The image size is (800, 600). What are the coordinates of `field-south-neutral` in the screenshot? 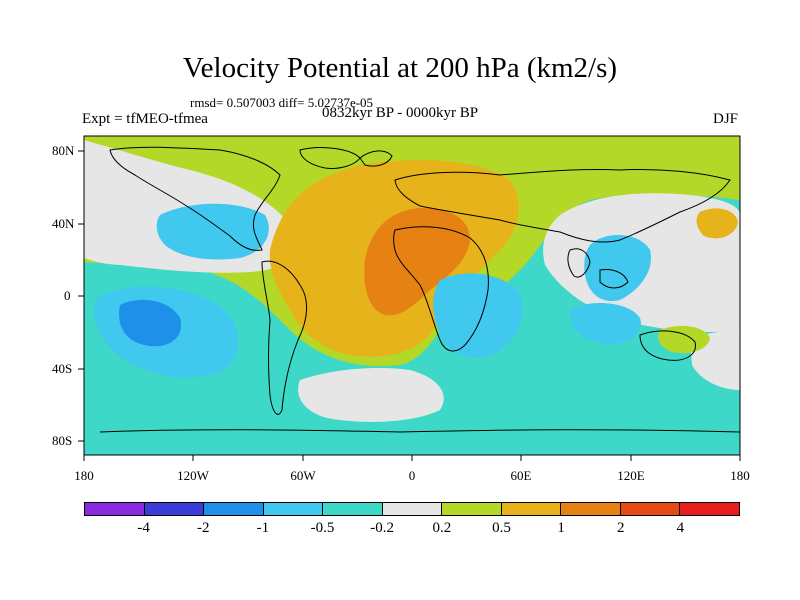 It's located at (371, 395).